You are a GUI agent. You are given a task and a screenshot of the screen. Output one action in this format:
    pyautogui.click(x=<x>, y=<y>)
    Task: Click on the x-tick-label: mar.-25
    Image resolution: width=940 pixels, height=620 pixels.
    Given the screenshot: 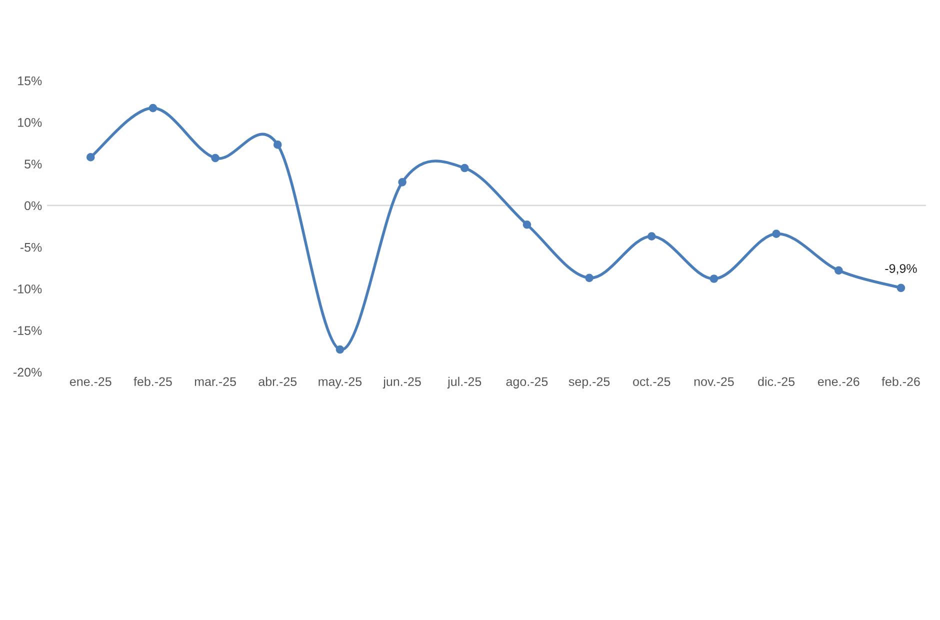 What is the action you would take?
    pyautogui.click(x=215, y=381)
    